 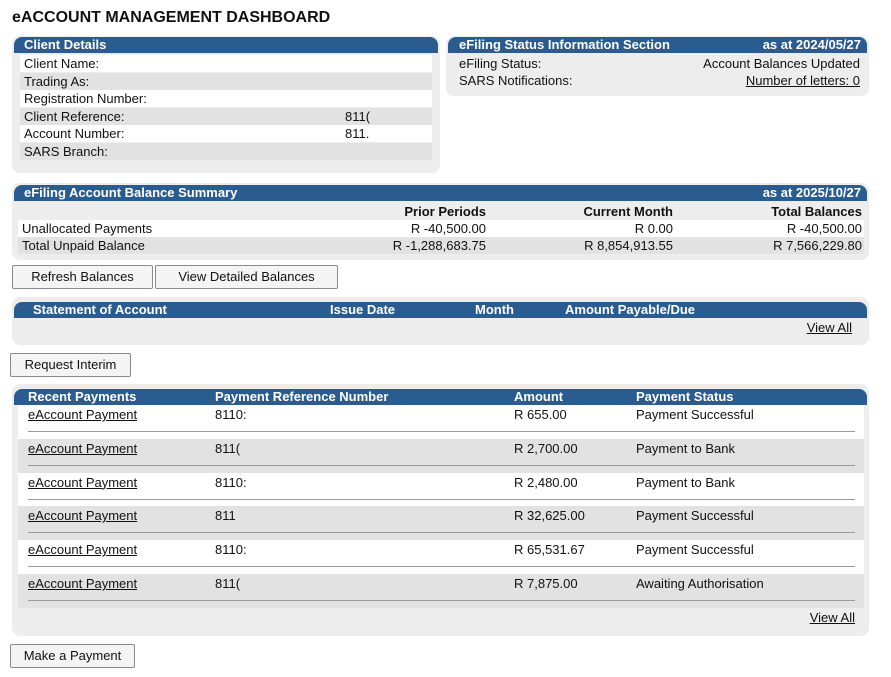 What do you see at coordinates (685, 396) in the screenshot?
I see `column-header: Payment Status` at bounding box center [685, 396].